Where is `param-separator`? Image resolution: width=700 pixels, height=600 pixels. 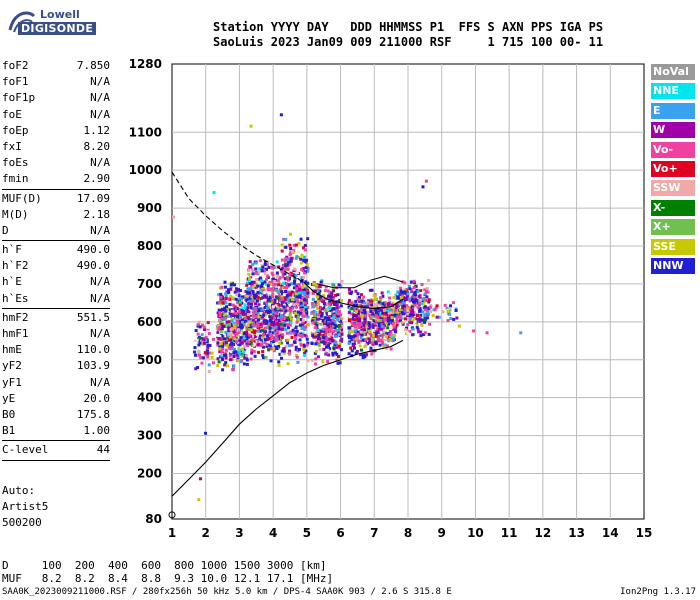
param-separator is located at coordinates (56, 241).